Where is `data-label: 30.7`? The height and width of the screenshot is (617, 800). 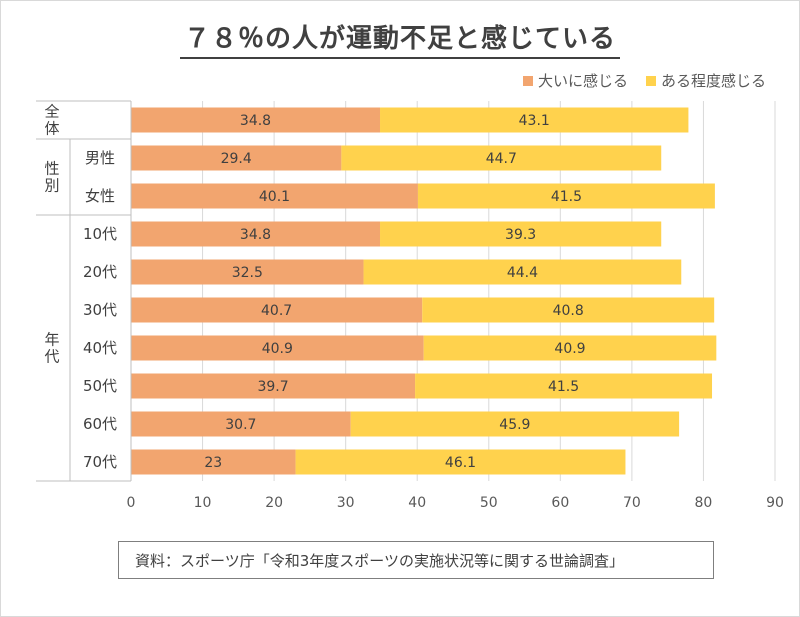
data-label: 30.7 is located at coordinates (240, 425).